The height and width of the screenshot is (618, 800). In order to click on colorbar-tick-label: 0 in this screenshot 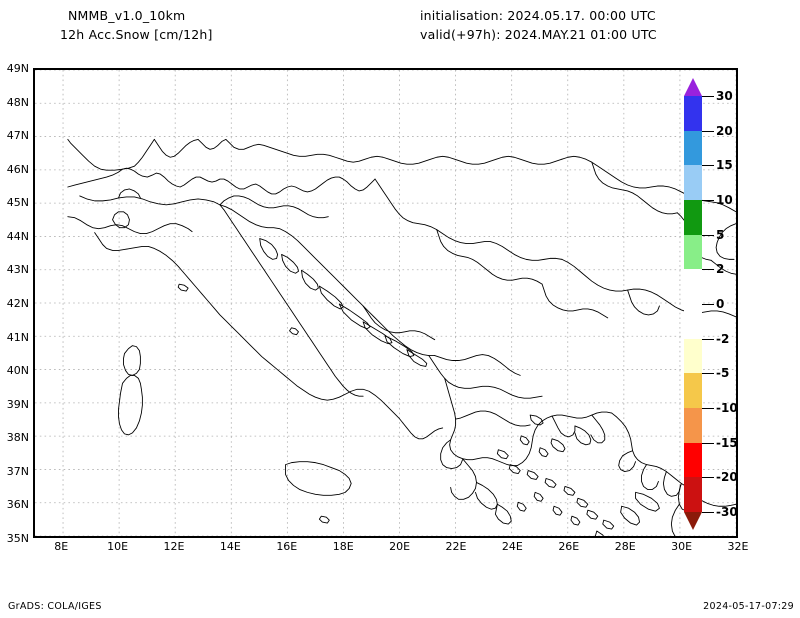, I will do `click(720, 304)`.